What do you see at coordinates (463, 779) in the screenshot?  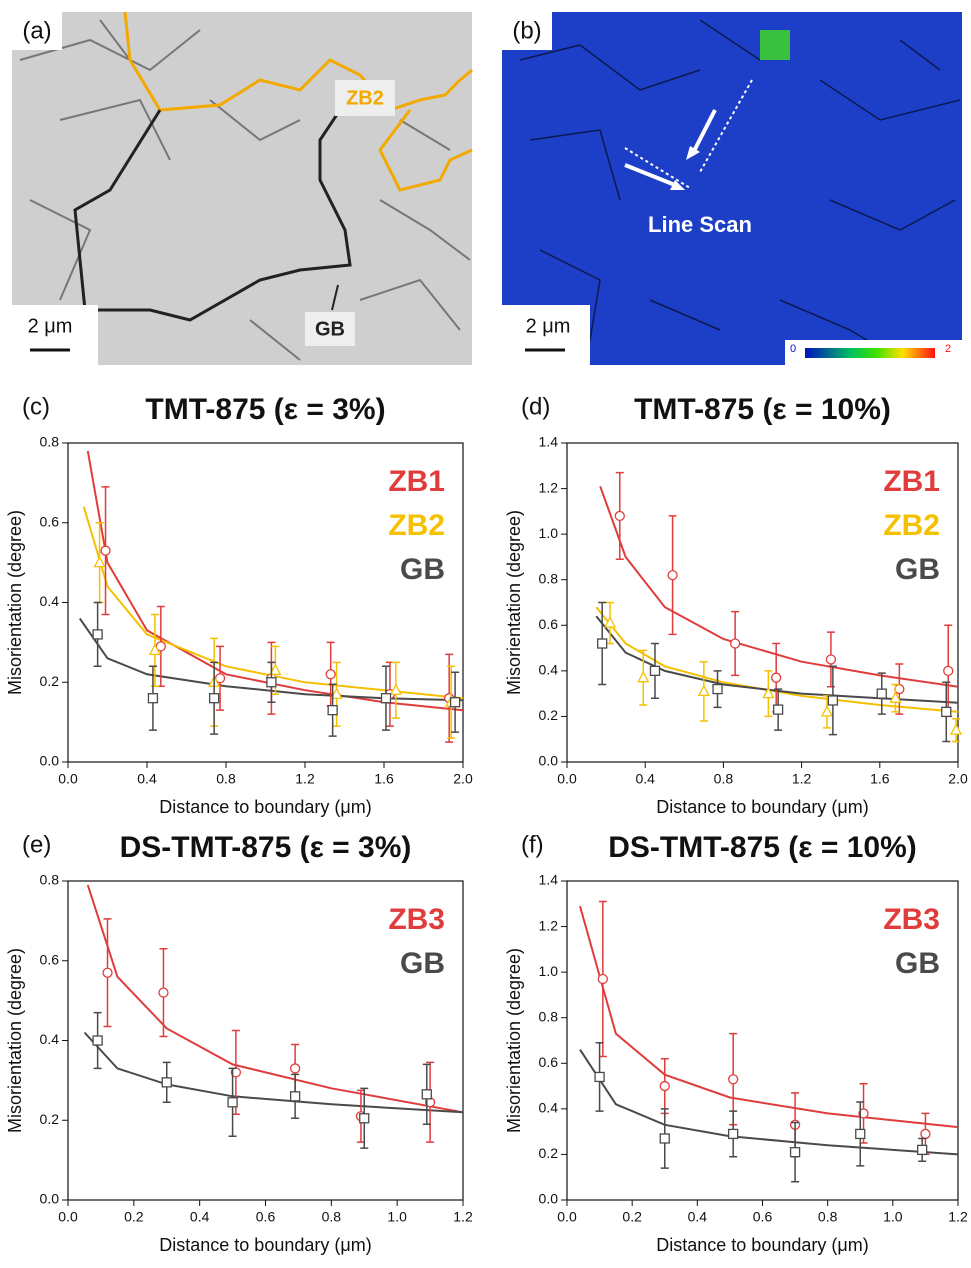 I see `x-tick-label: 2.0` at bounding box center [463, 779].